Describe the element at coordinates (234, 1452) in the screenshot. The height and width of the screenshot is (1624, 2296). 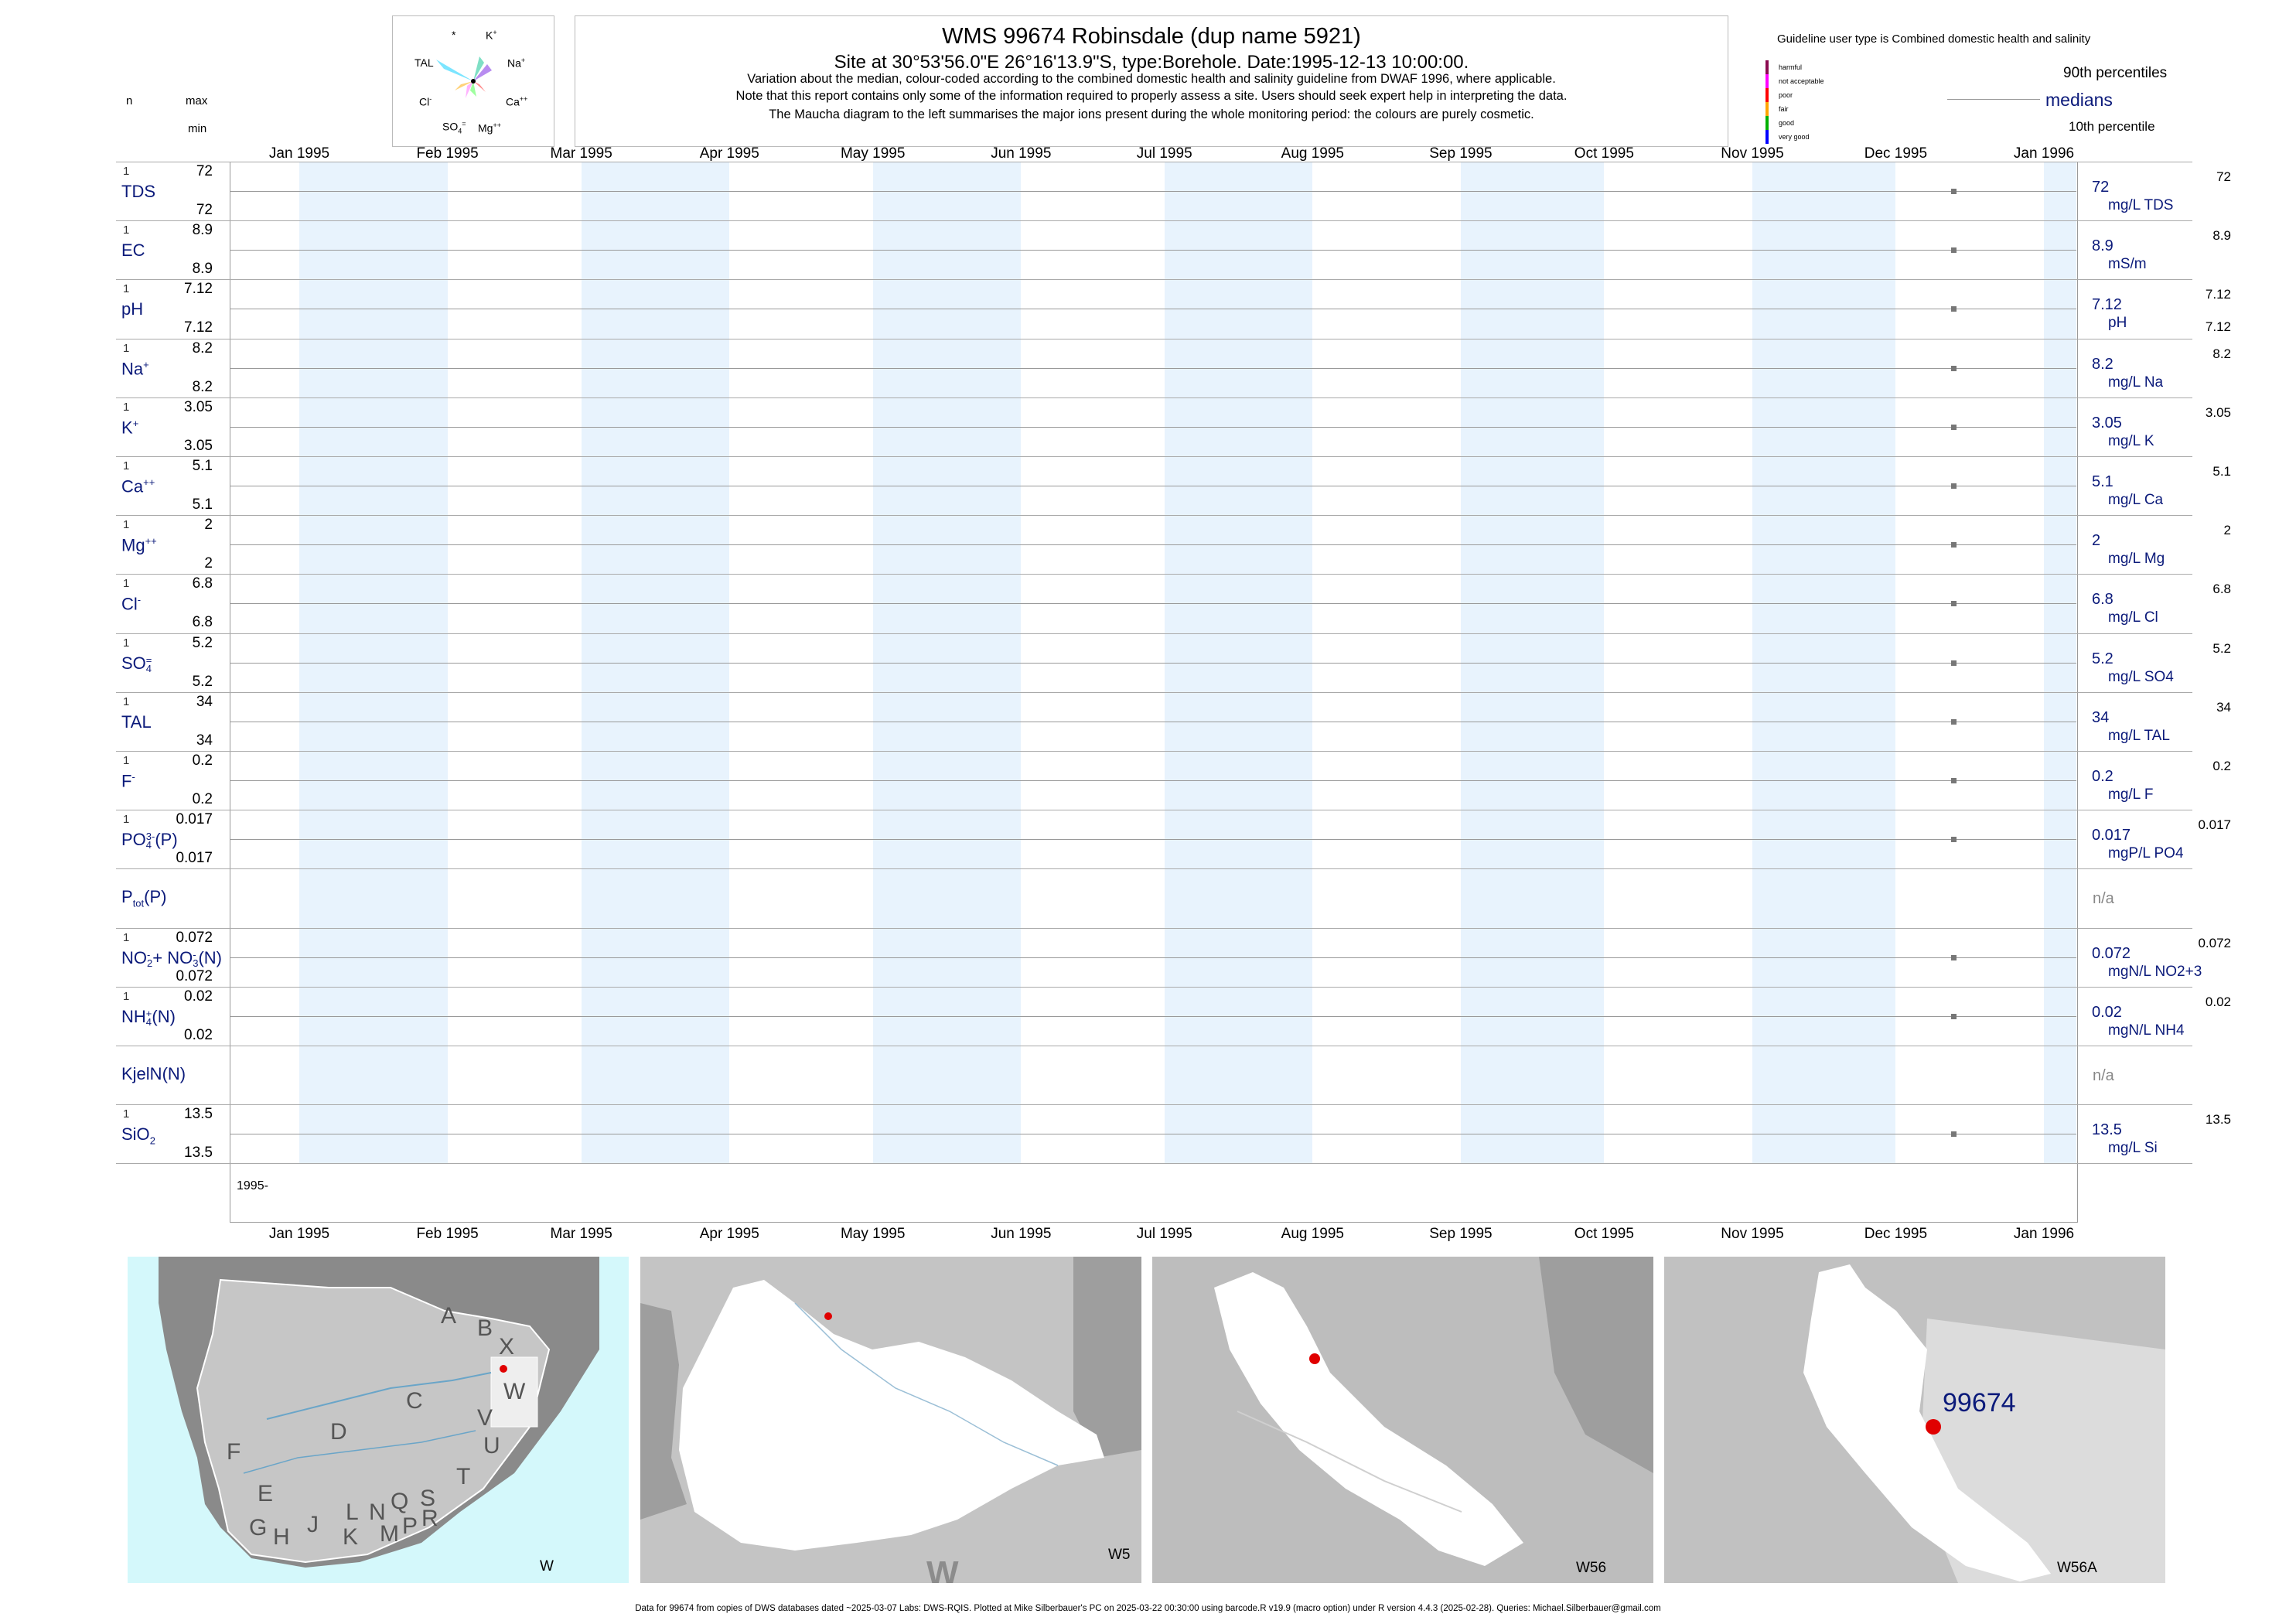
I see `map-letter-f: F` at that location.